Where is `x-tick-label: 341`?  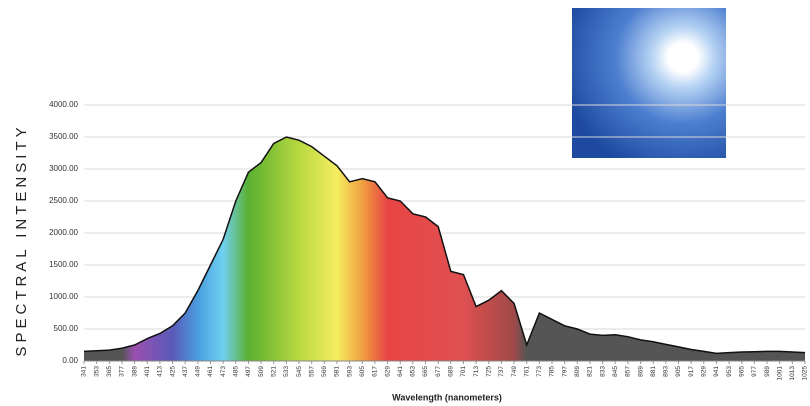 x-tick-label: 341 is located at coordinates (84, 371).